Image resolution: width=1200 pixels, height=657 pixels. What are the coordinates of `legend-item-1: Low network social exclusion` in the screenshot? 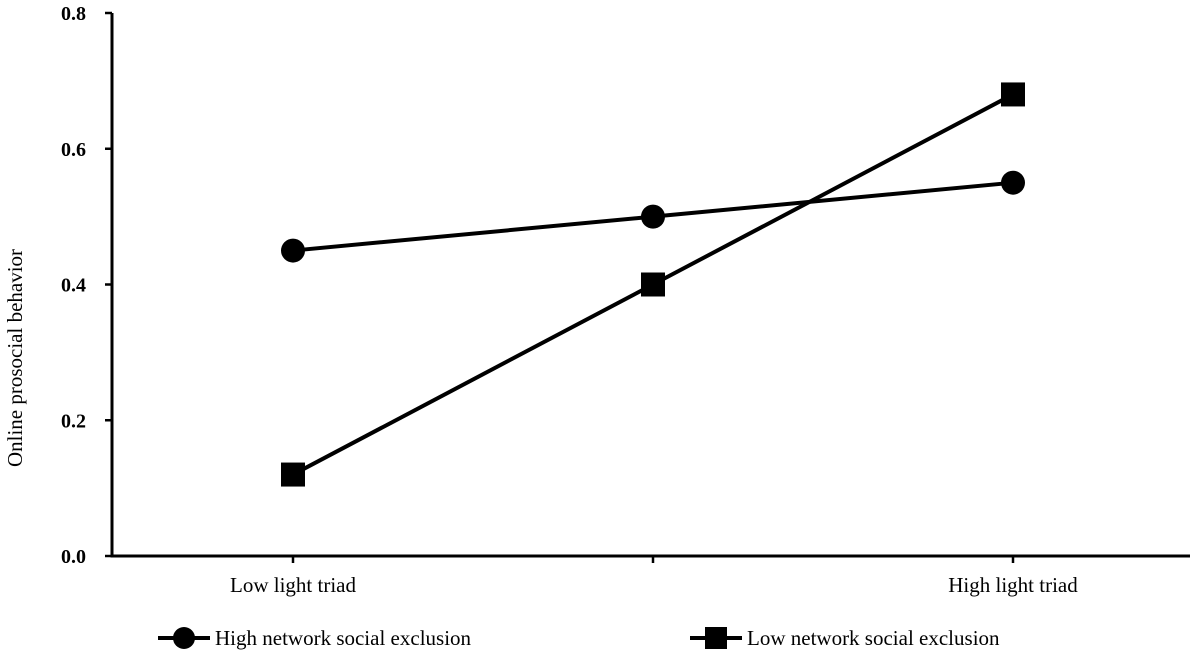 It's located at (845, 638).